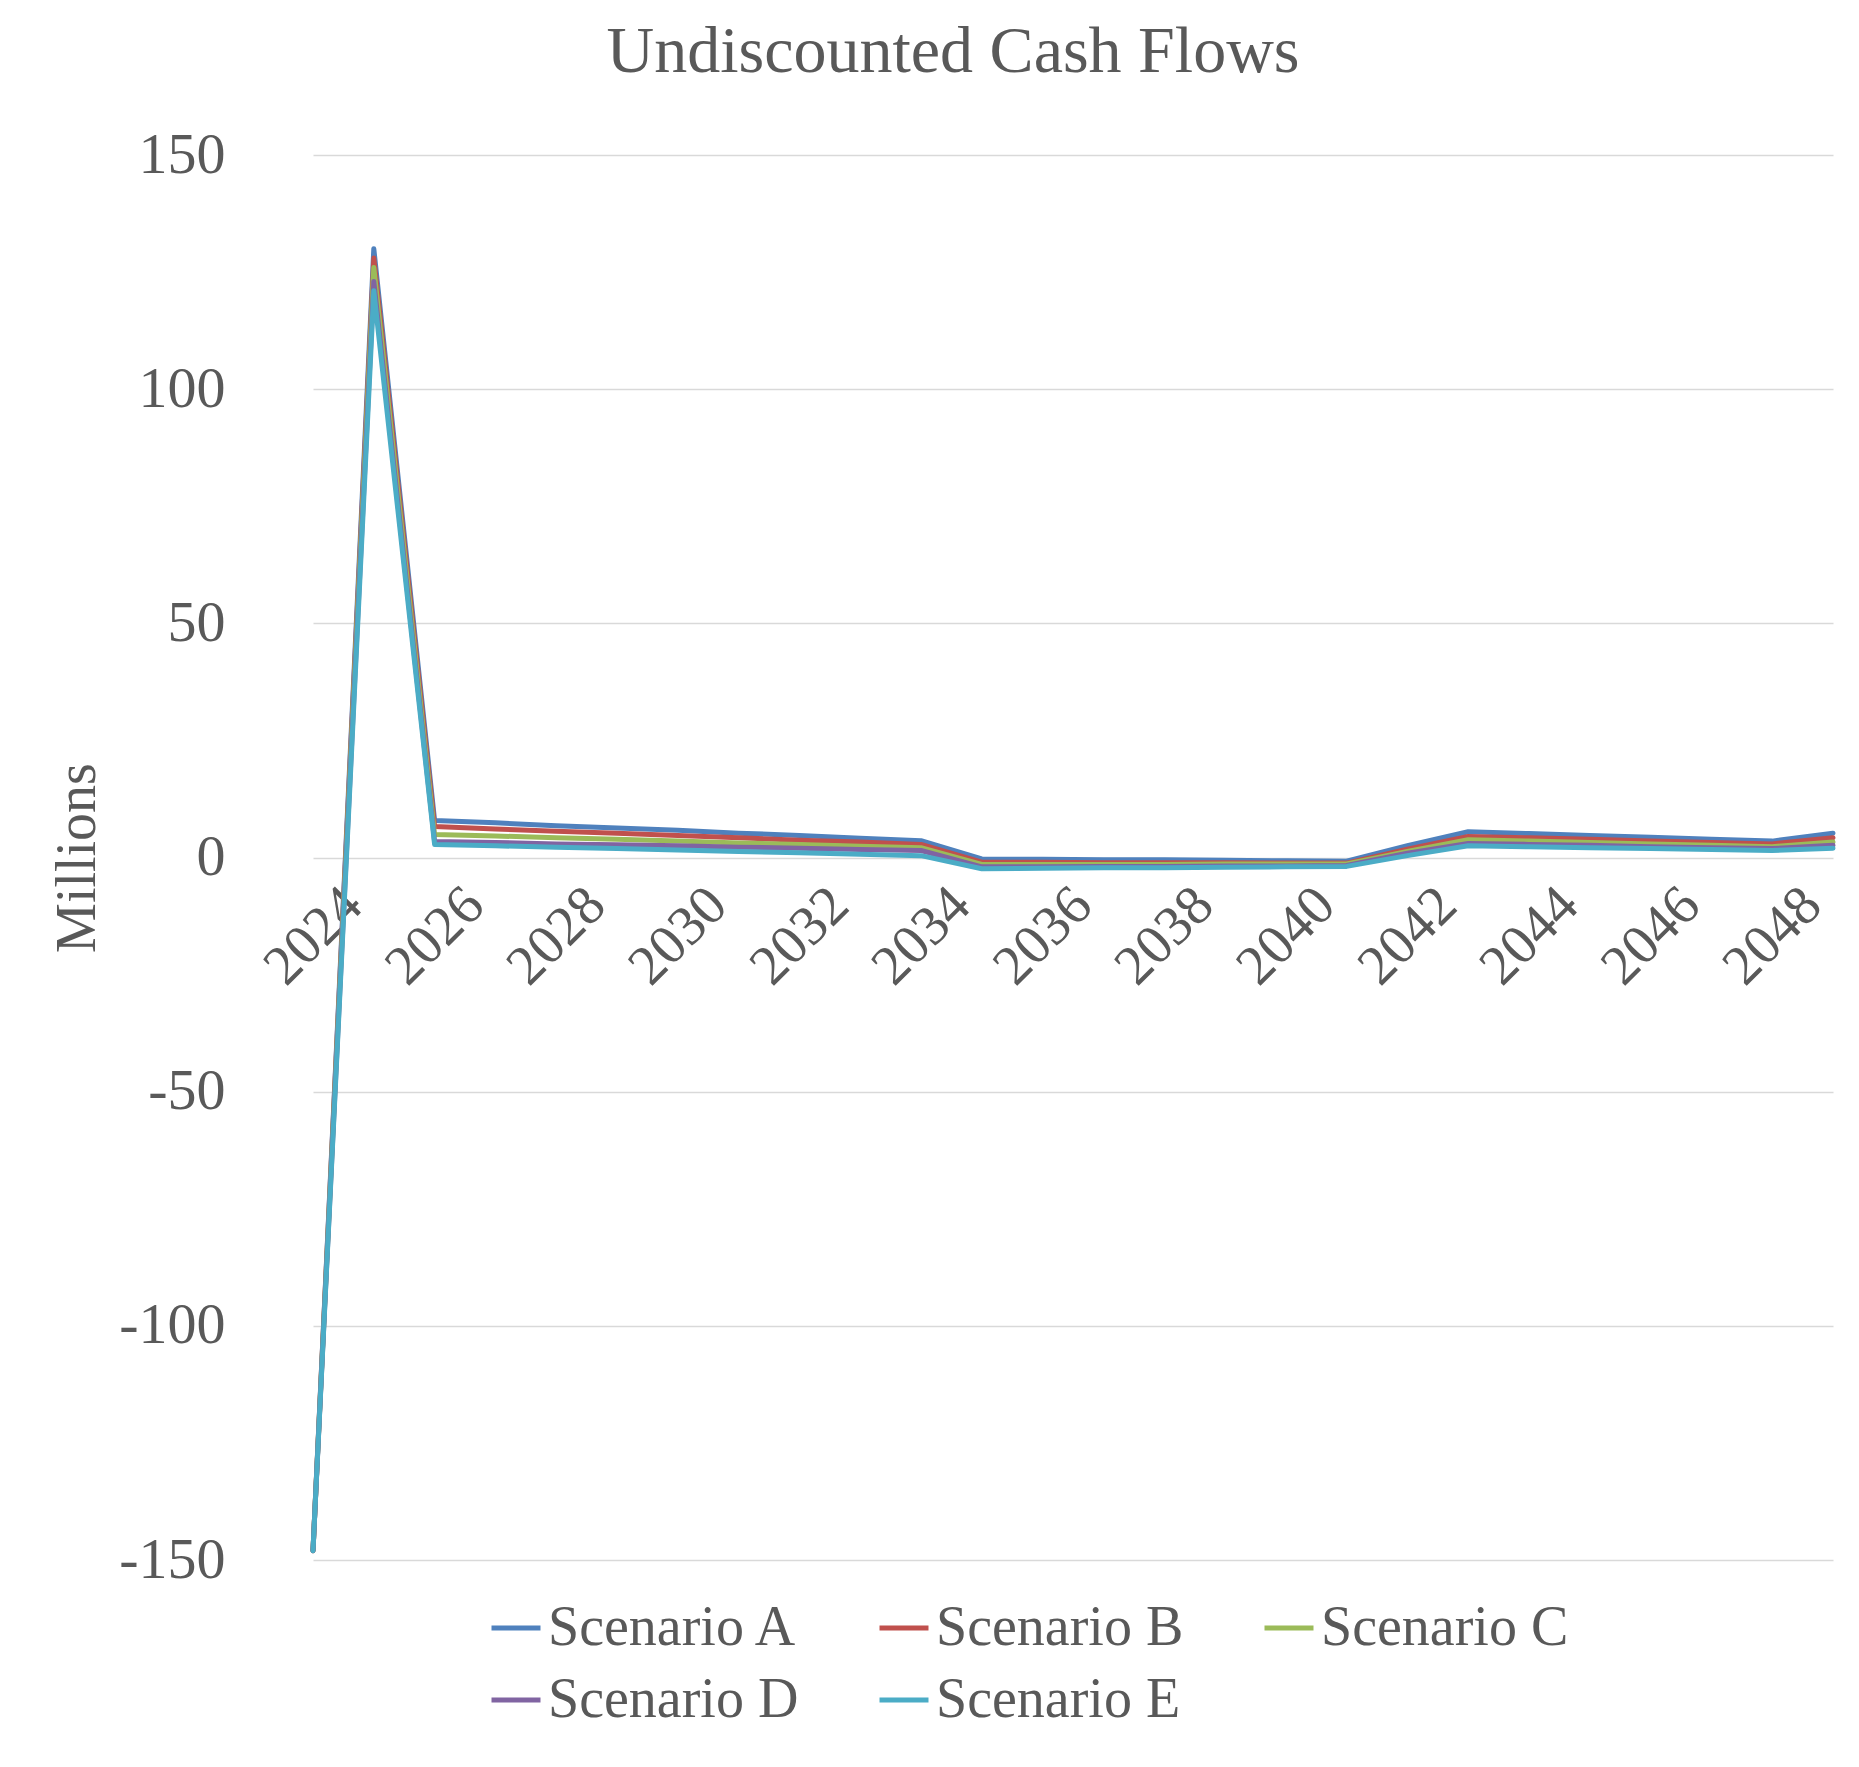  I want to click on legend-label: Scenario A, so click(672, 1626).